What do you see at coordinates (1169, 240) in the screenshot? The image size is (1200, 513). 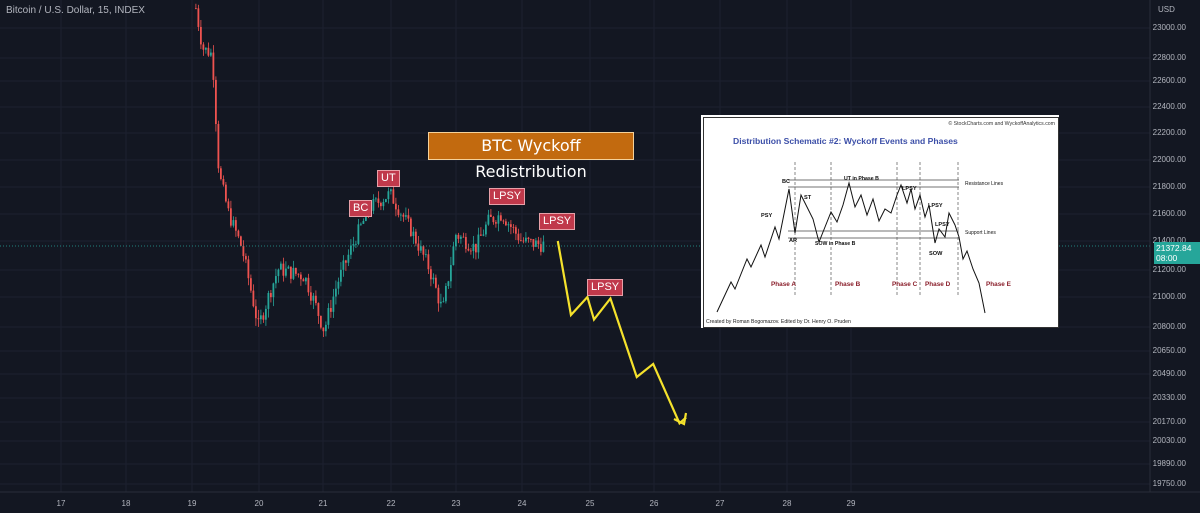 I see `price-tick: 21400.00` at bounding box center [1169, 240].